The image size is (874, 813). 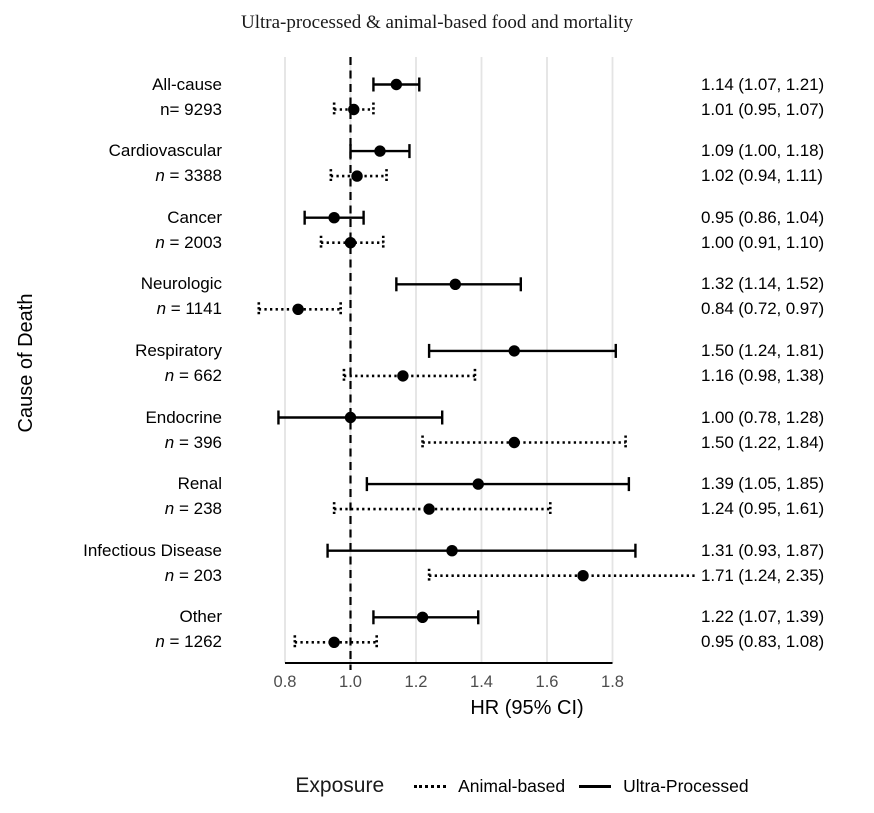 I want to click on legend: Exposure Animal-based Ultra-Processed, so click(x=522, y=786).